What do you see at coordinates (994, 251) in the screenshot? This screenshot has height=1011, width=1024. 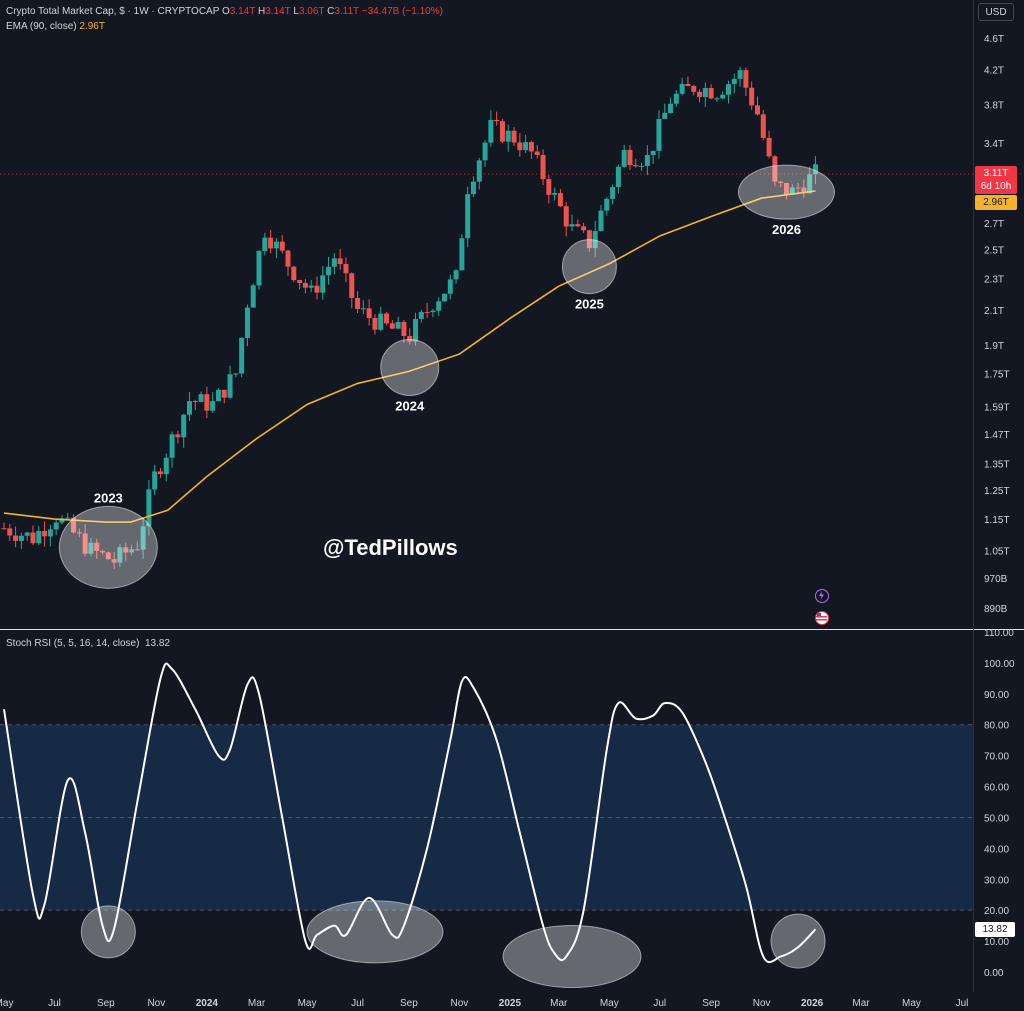 I see `price-tick-label: 2.5T` at bounding box center [994, 251].